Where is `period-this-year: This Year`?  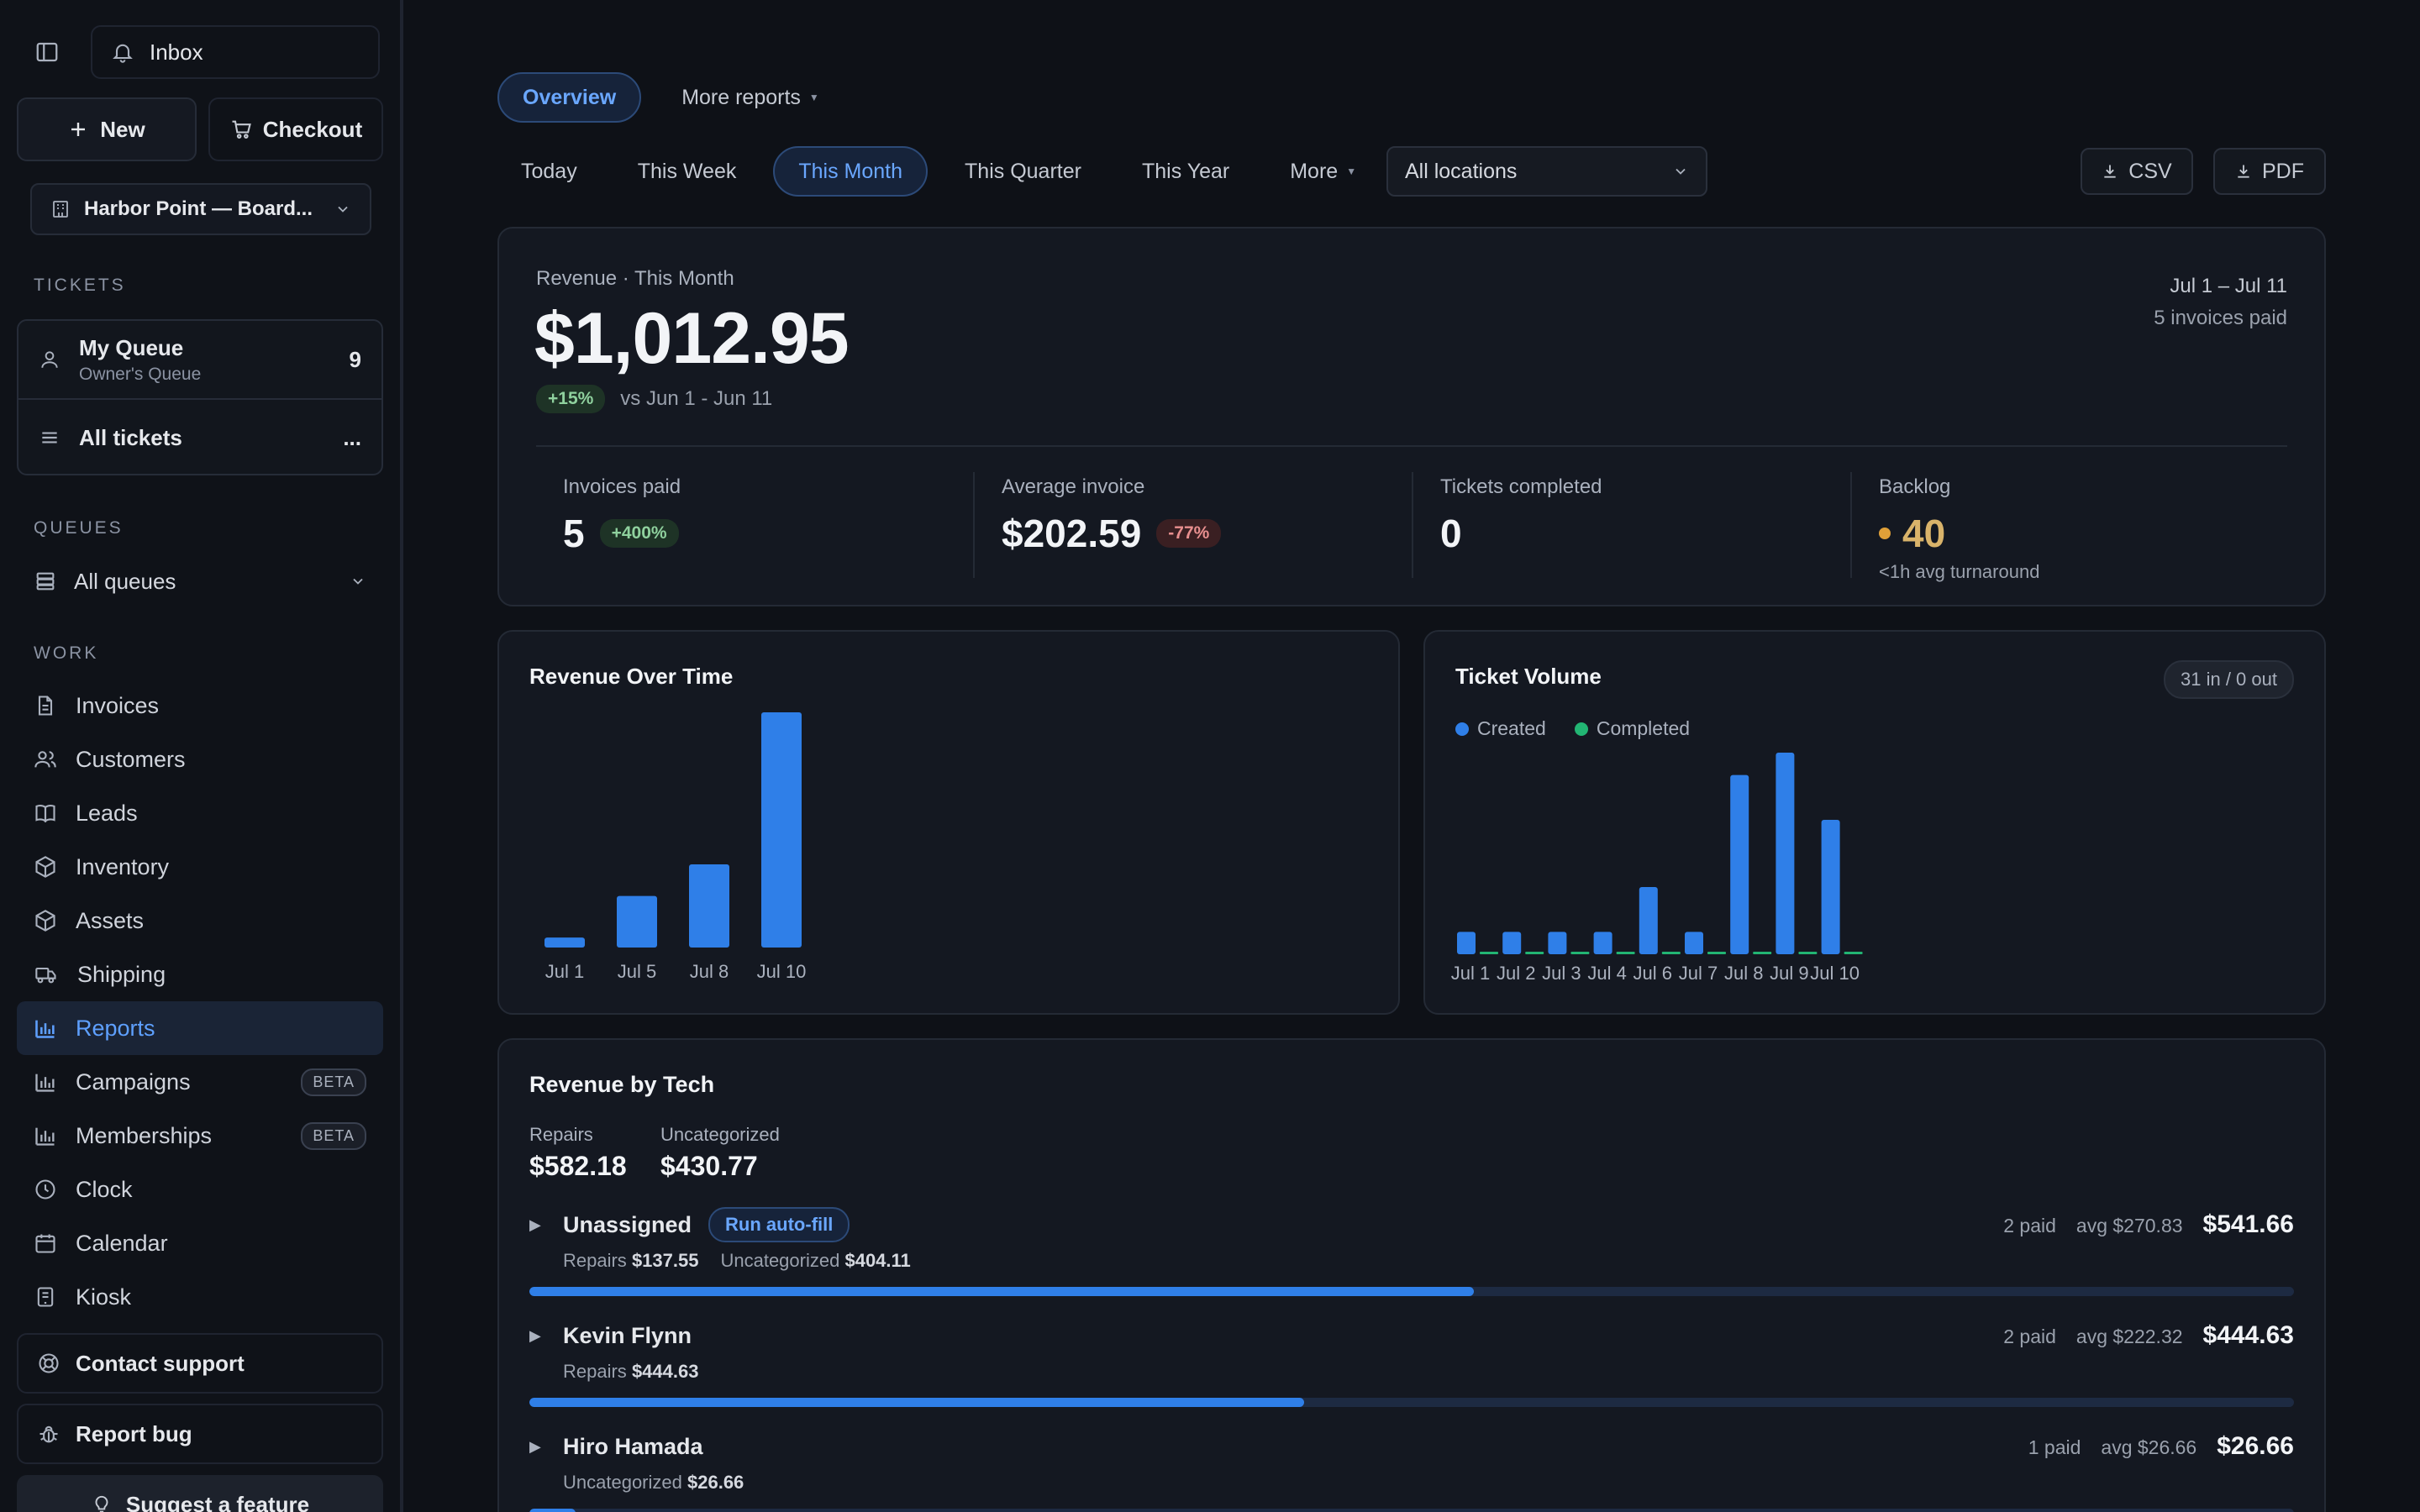
period-this-year: This Year is located at coordinates (1185, 171).